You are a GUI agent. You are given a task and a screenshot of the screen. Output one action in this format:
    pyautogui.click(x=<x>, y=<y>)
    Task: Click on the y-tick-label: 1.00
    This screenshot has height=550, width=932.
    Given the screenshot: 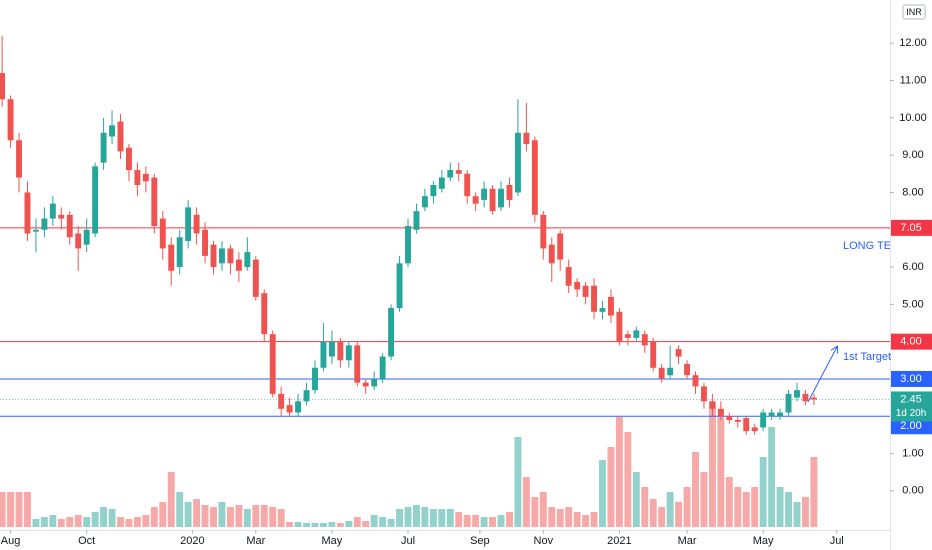 What is the action you would take?
    pyautogui.click(x=912, y=453)
    